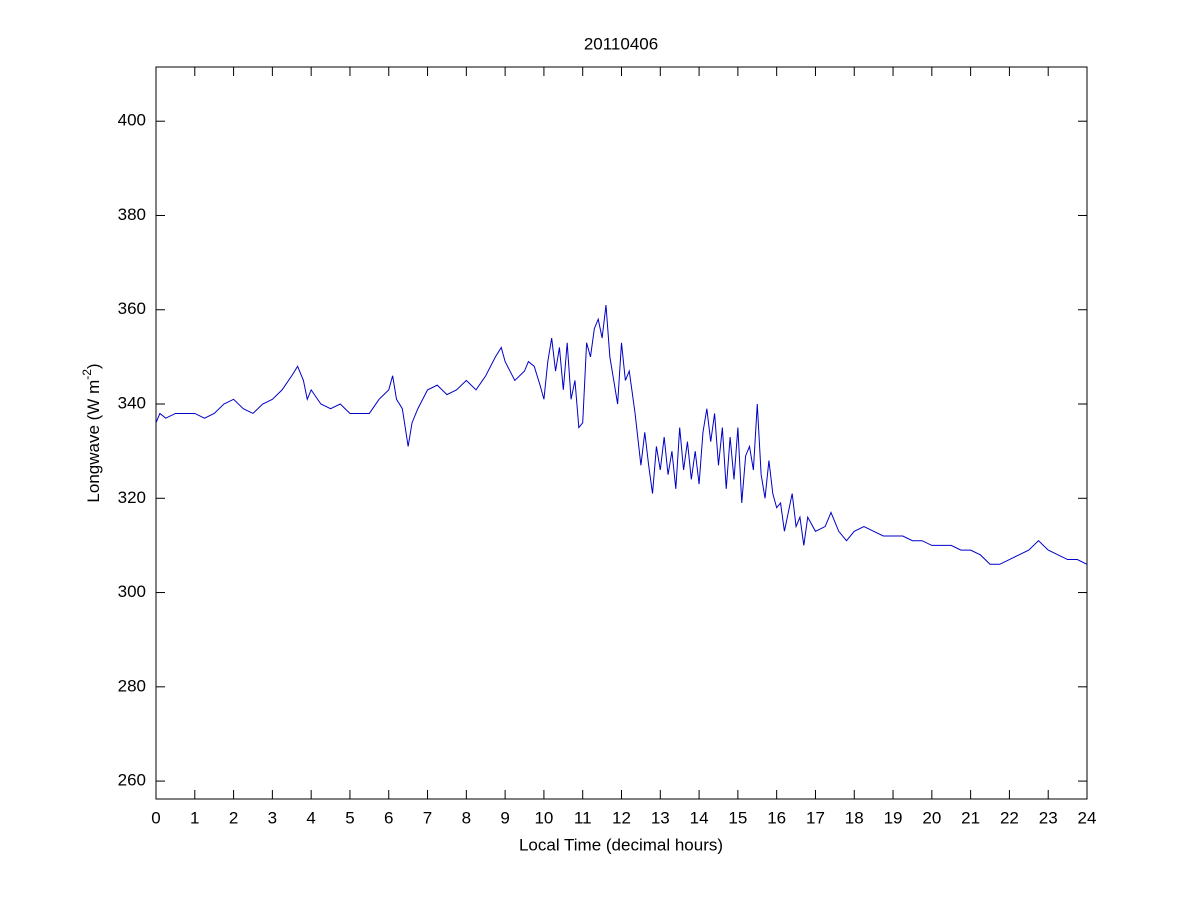  Describe the element at coordinates (233, 817) in the screenshot. I see `x-tick-label: 2` at that location.